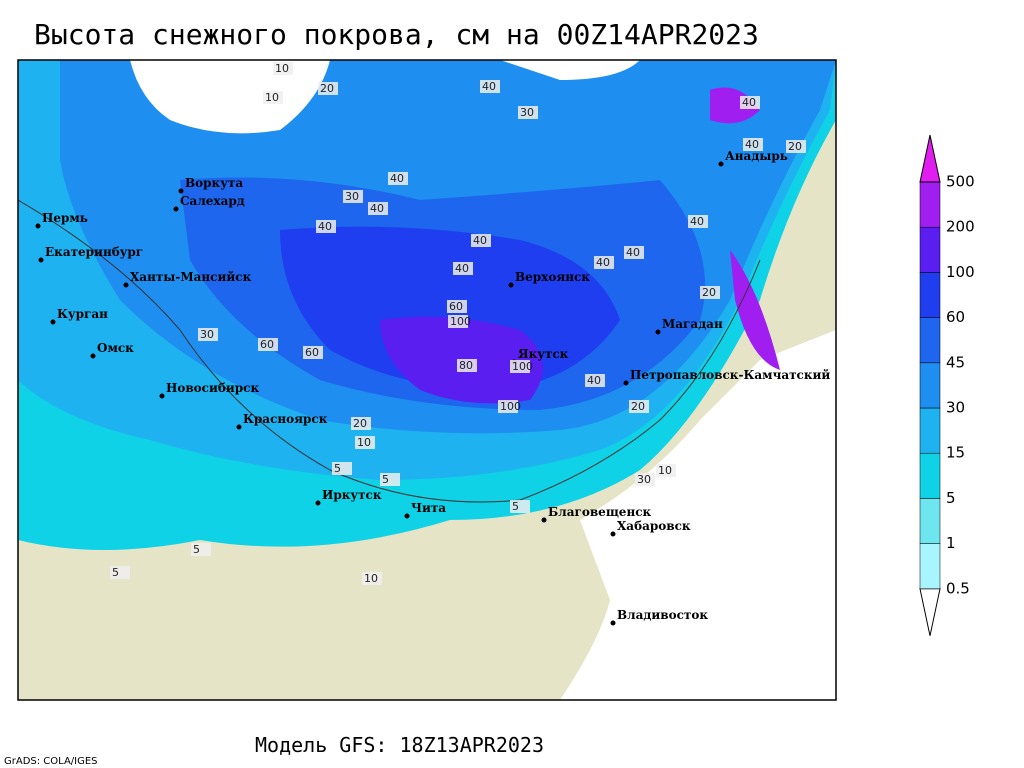 The image size is (1024, 768). Describe the element at coordinates (65, 218) in the screenshot. I see `city-label: Пермь` at that location.